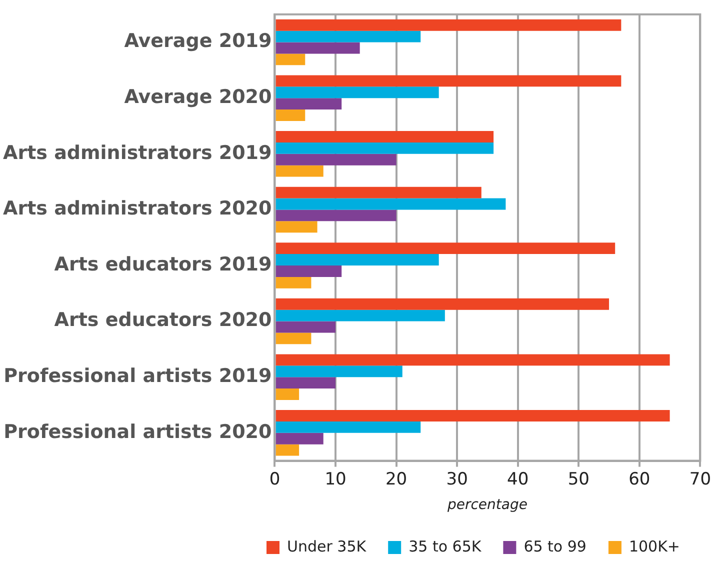 Image resolution: width=714 pixels, height=569 pixels. Describe the element at coordinates (198, 97) in the screenshot. I see `y-tick-label: Average 2020` at that location.